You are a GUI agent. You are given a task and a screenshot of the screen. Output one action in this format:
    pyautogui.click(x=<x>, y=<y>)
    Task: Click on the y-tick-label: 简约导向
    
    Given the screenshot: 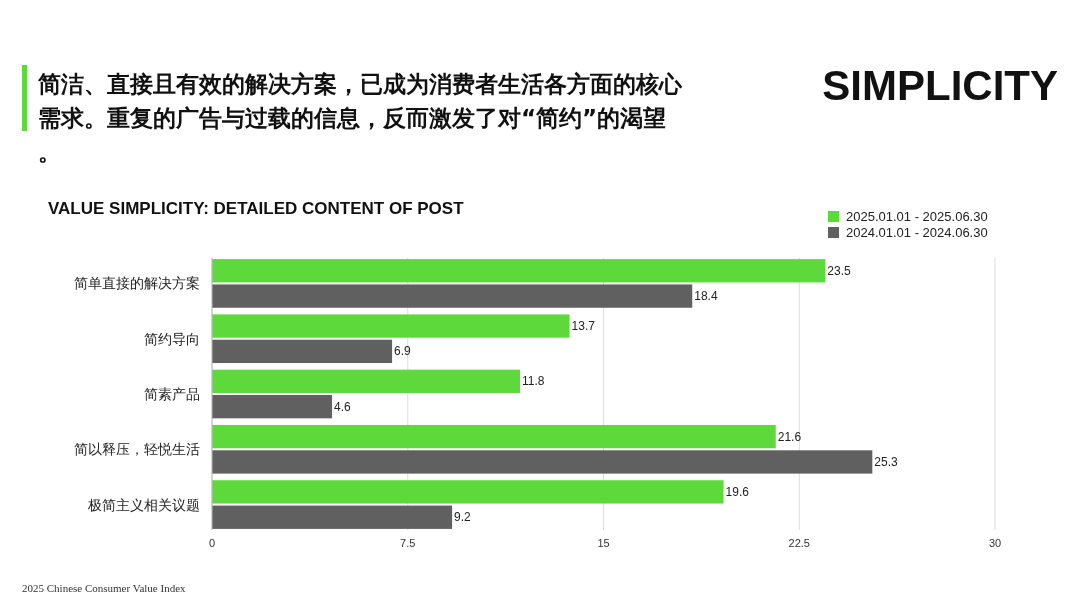 What is the action you would take?
    pyautogui.click(x=172, y=338)
    